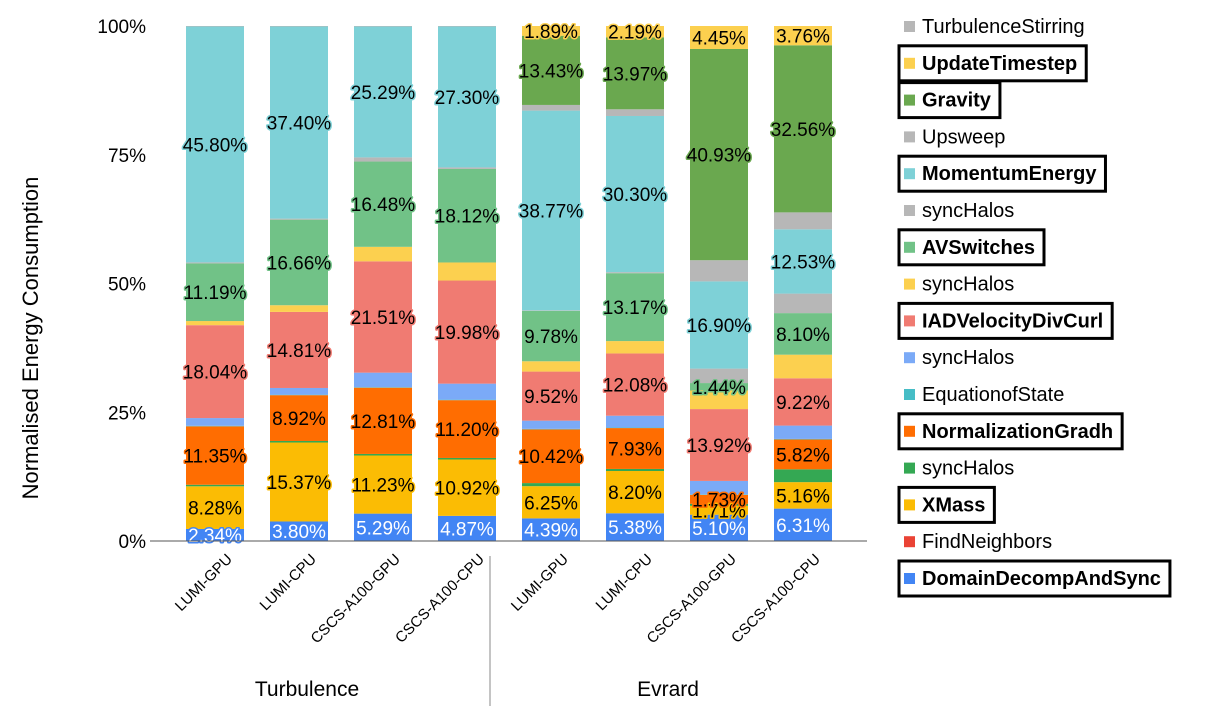  I want to click on data-label: 5.38%, so click(635, 528).